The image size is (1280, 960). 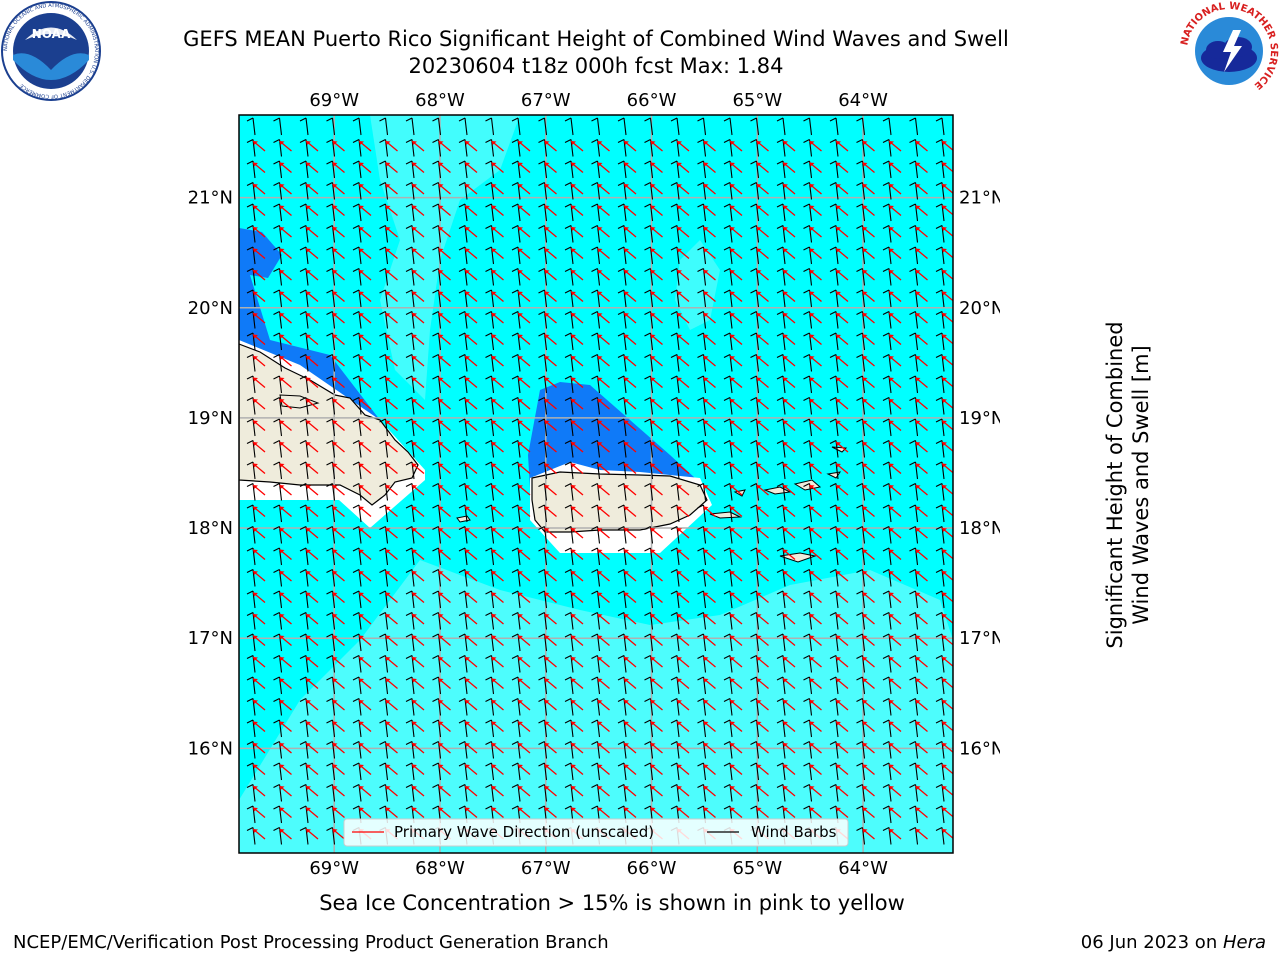 What do you see at coordinates (798, 557) in the screenshot?
I see `land-st-croix` at bounding box center [798, 557].